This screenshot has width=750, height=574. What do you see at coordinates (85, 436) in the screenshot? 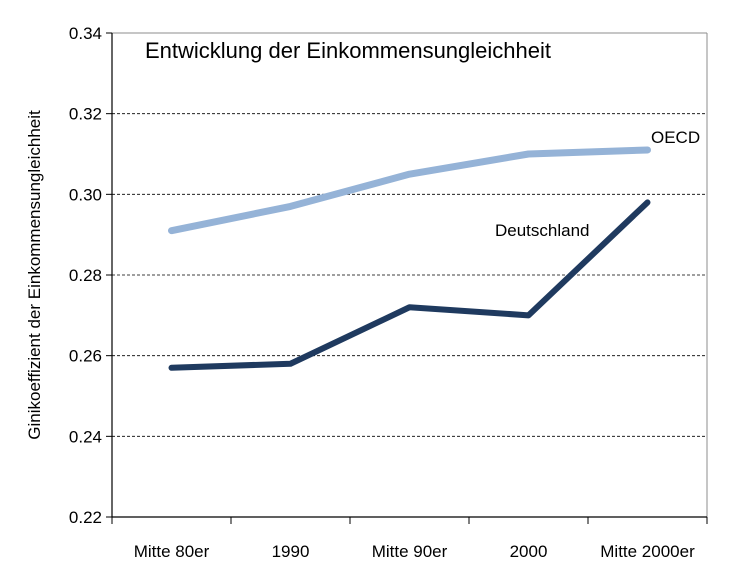
I see `y-tick-label: 0.24` at bounding box center [85, 436].